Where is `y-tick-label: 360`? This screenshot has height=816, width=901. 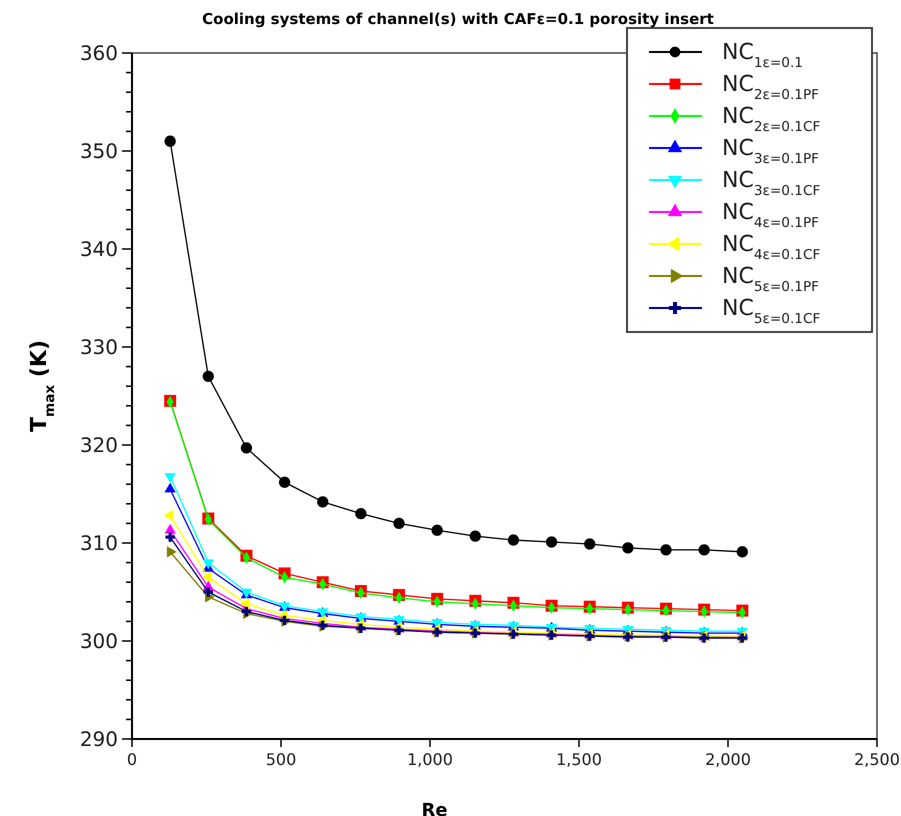 y-tick-label: 360 is located at coordinates (99, 53).